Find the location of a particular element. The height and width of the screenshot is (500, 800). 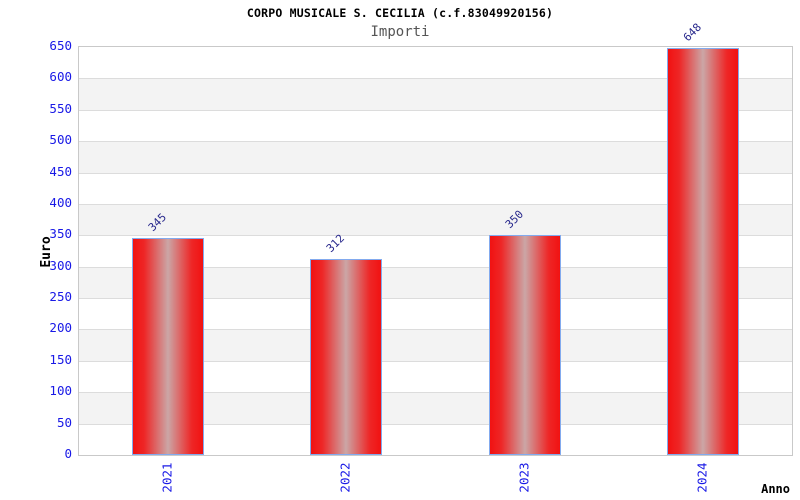

y-tick-label: 250 is located at coordinates (60, 297).